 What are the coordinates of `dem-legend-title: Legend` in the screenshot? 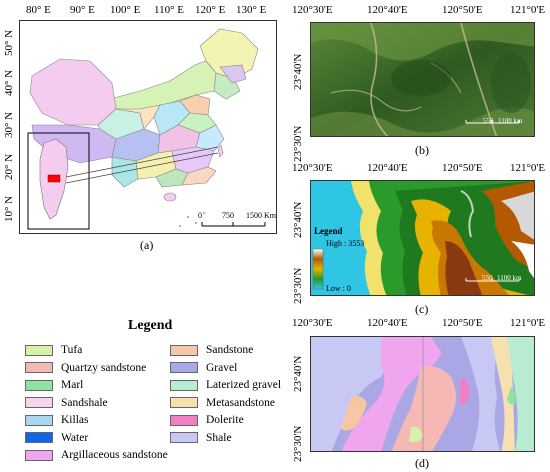 It's located at (328, 231).